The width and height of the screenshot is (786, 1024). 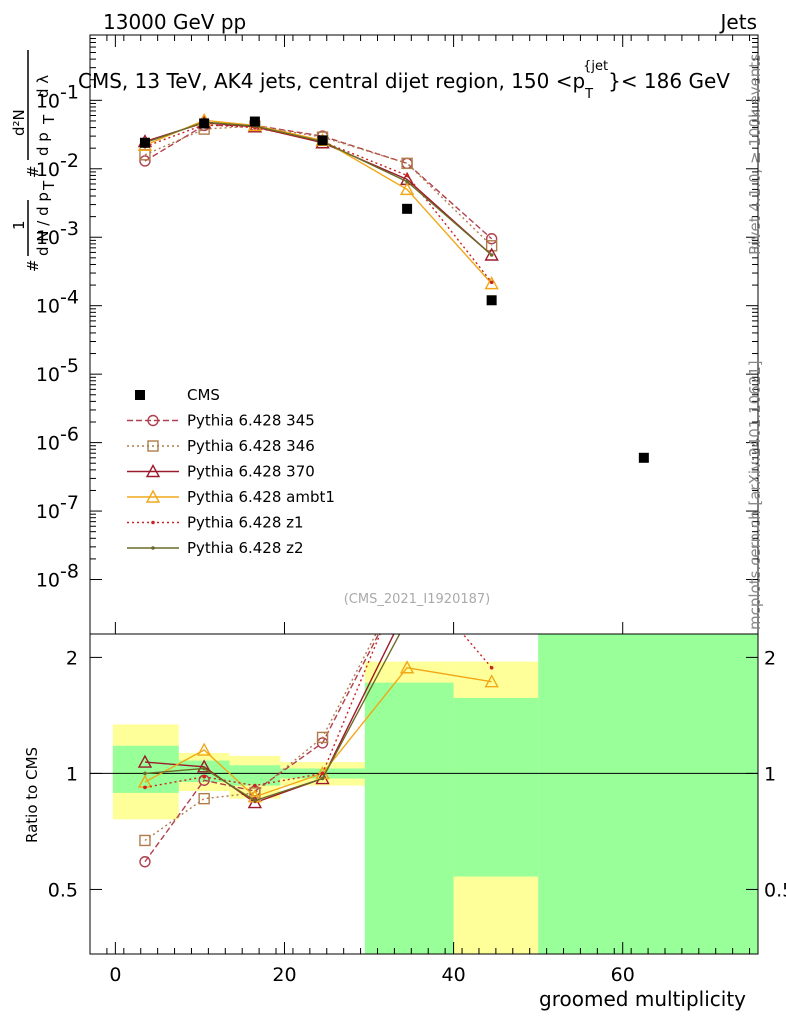 What do you see at coordinates (69, 572) in the screenshot?
I see `y-tick-exponent-0: -8` at bounding box center [69, 572].